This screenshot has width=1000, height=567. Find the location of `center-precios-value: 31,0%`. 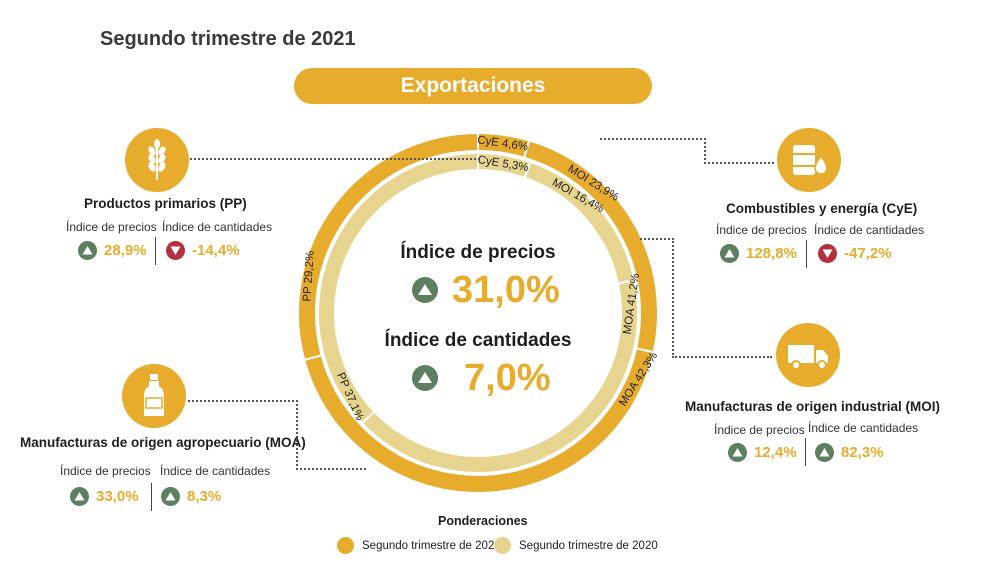

center-precios-value: 31,0% is located at coordinates (506, 289).